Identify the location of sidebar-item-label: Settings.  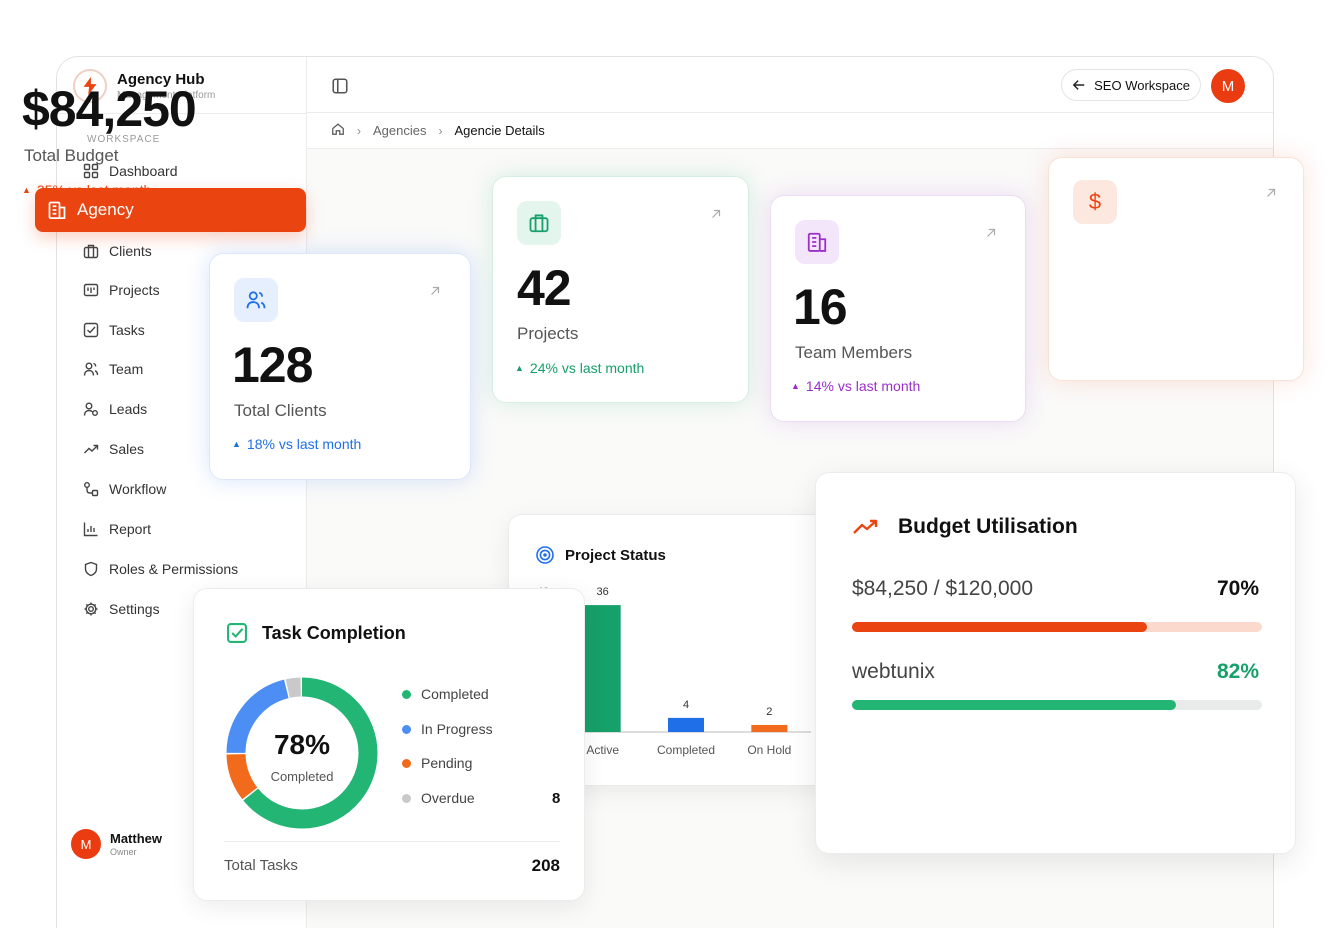
(134, 609).